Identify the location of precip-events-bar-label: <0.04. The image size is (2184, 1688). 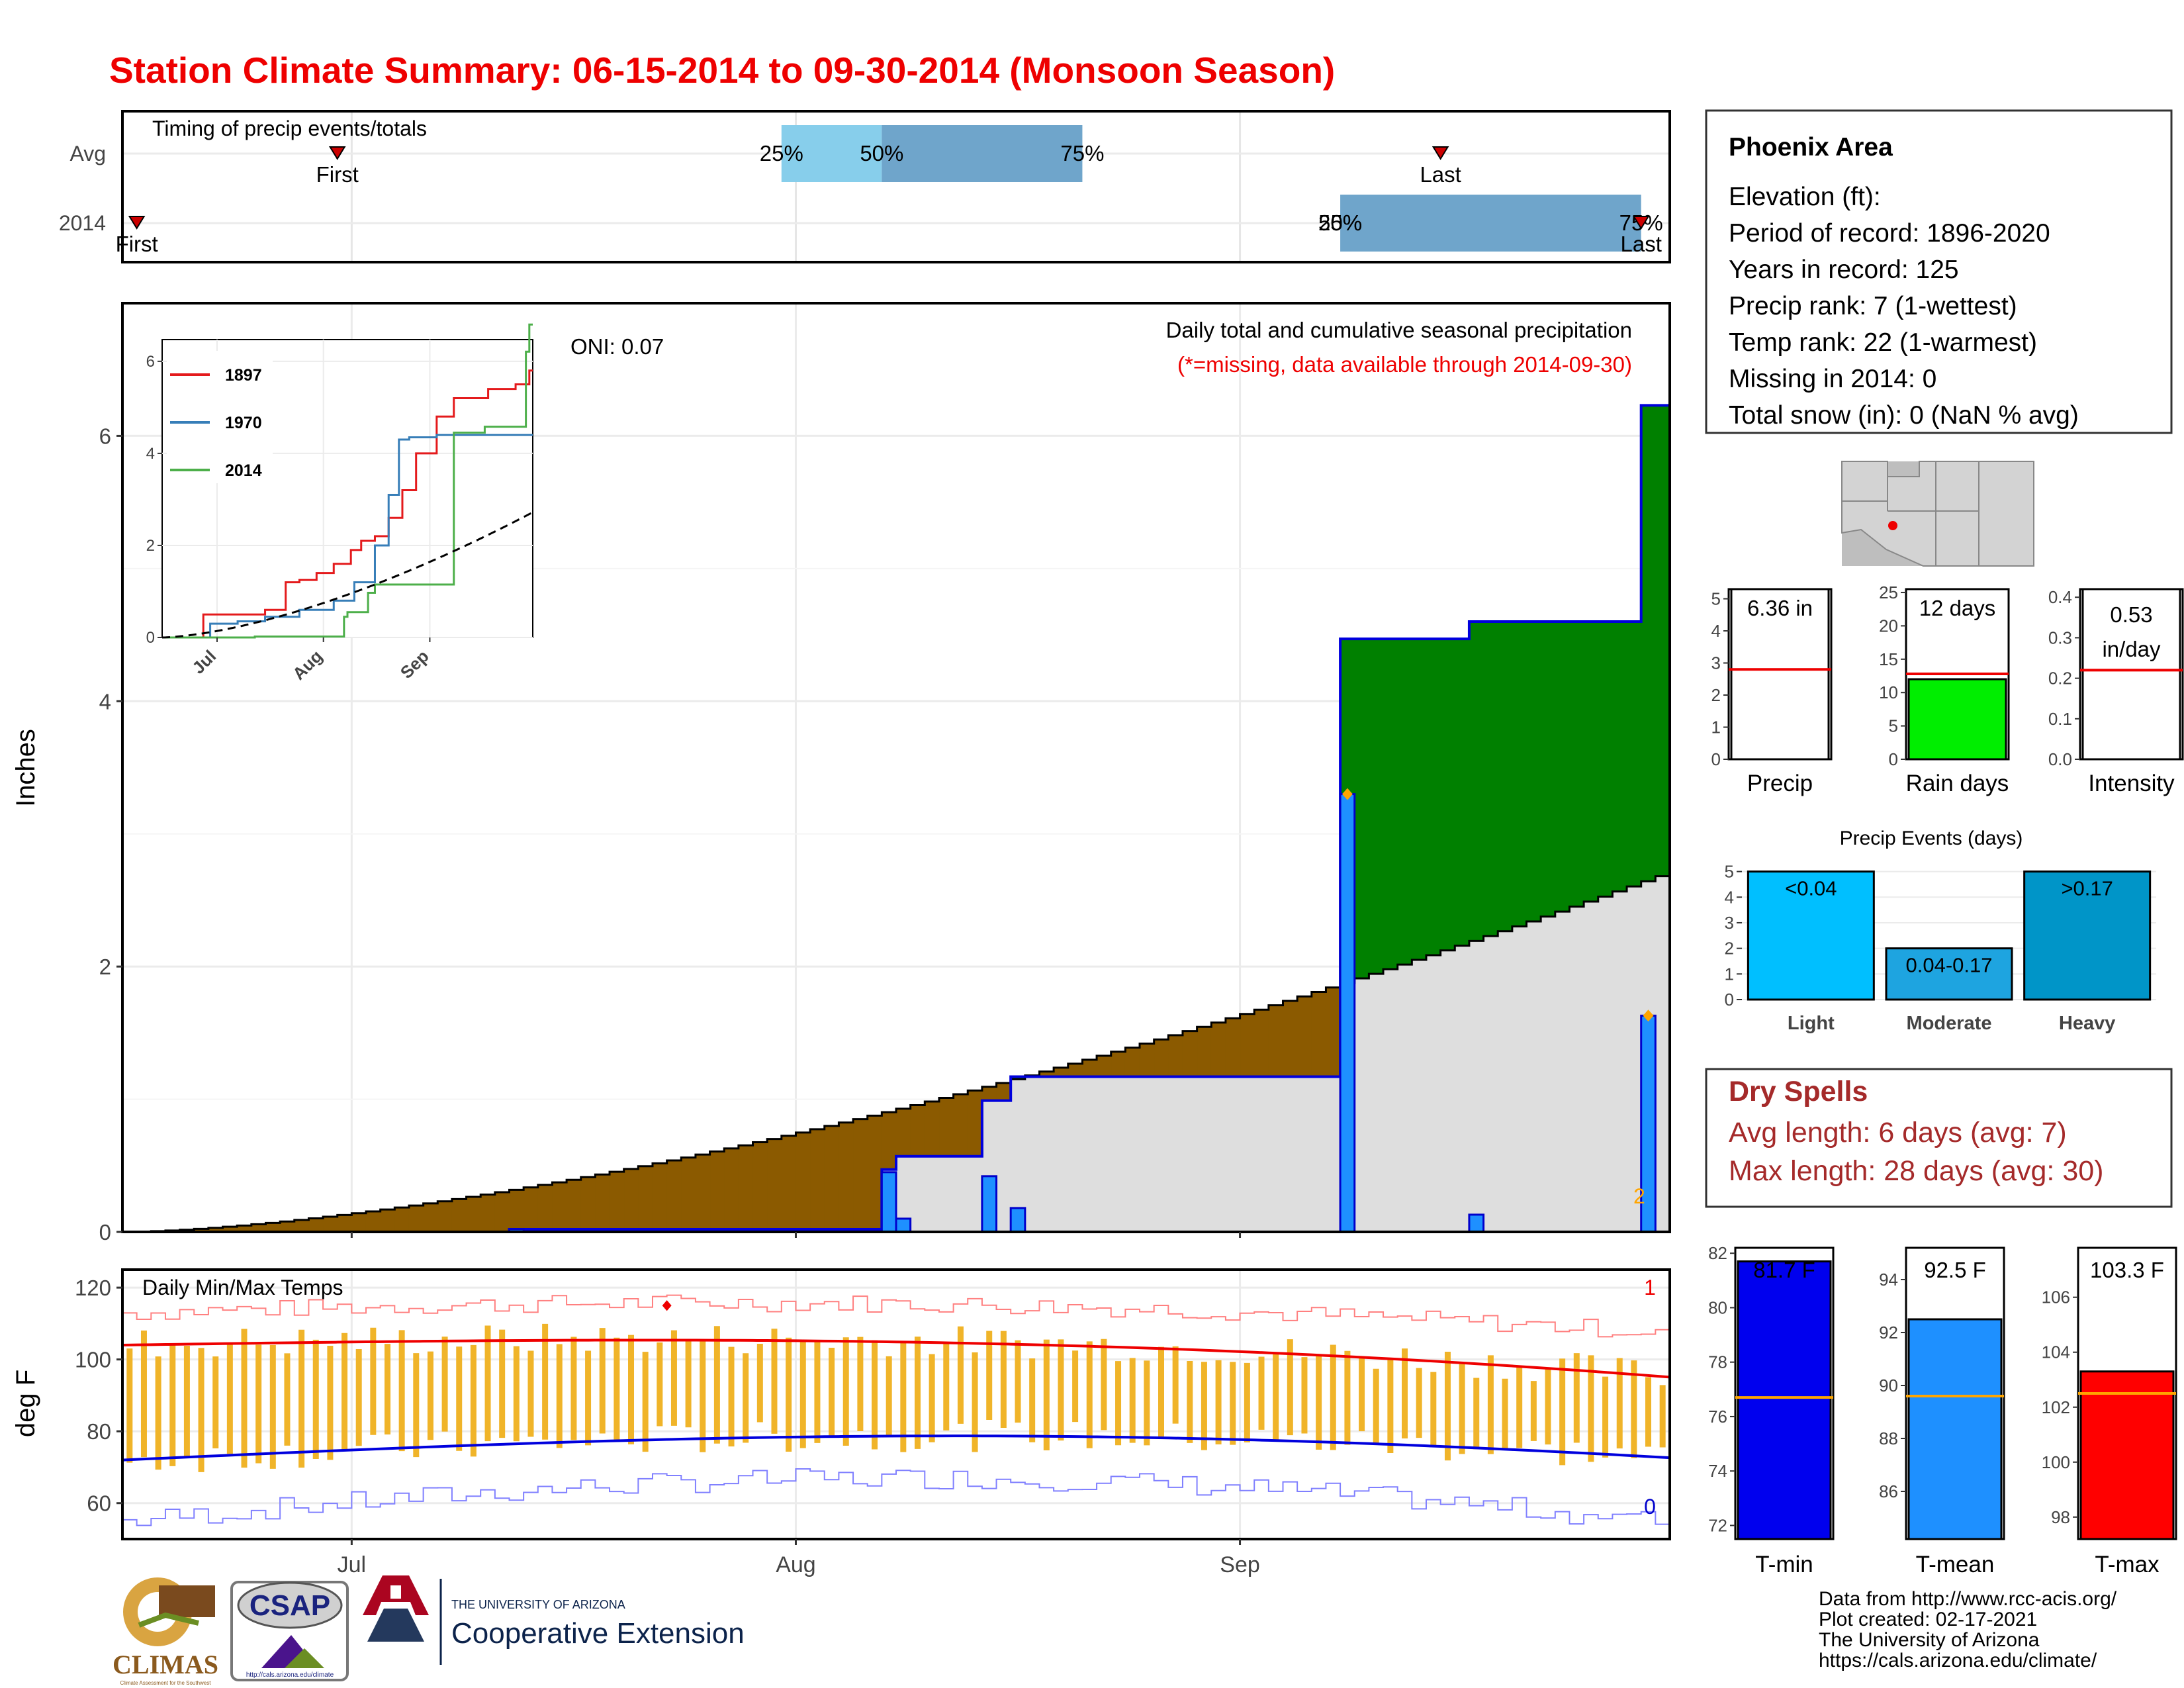
(1811, 888).